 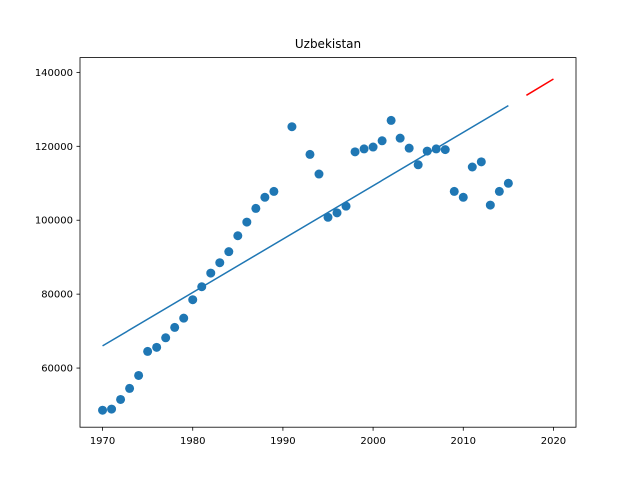 I want to click on y-tick-label: 140000, so click(x=54, y=73).